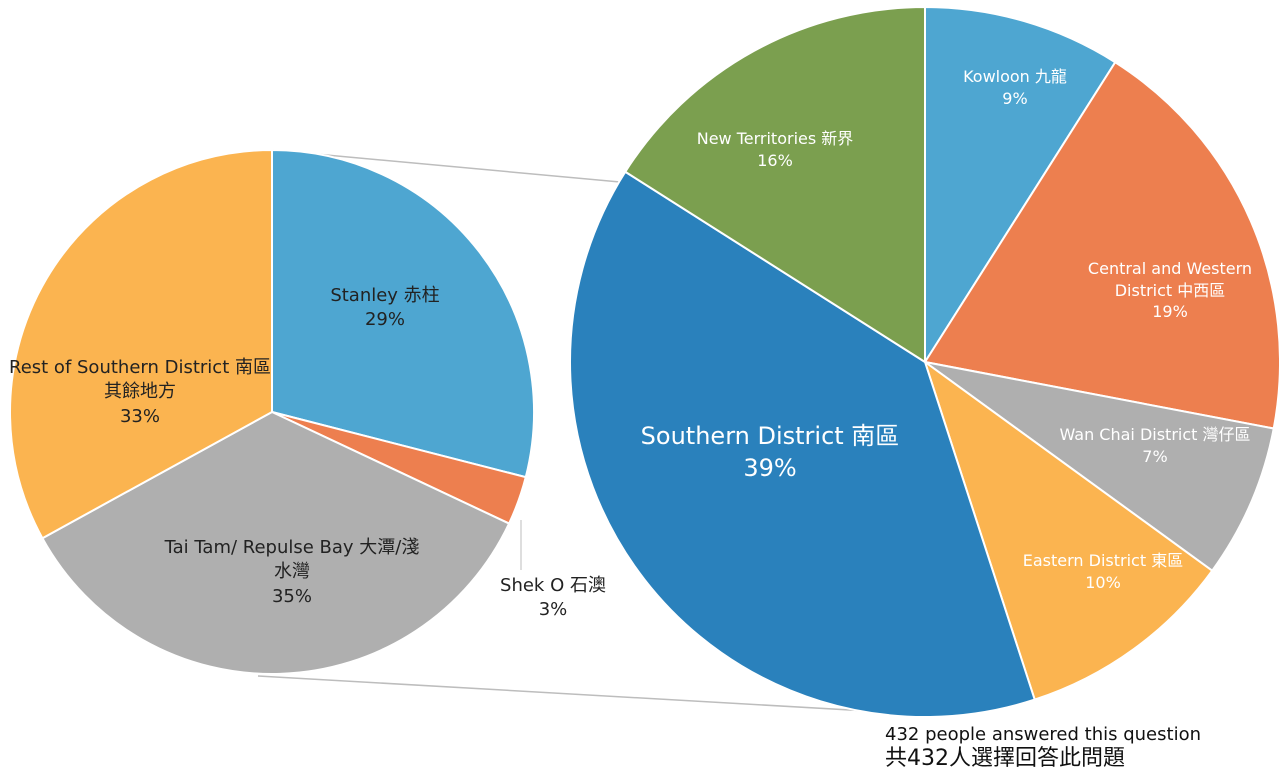 The image size is (1279, 780). I want to click on slice-label: Eastern District 東區 10%, so click(1103, 571).